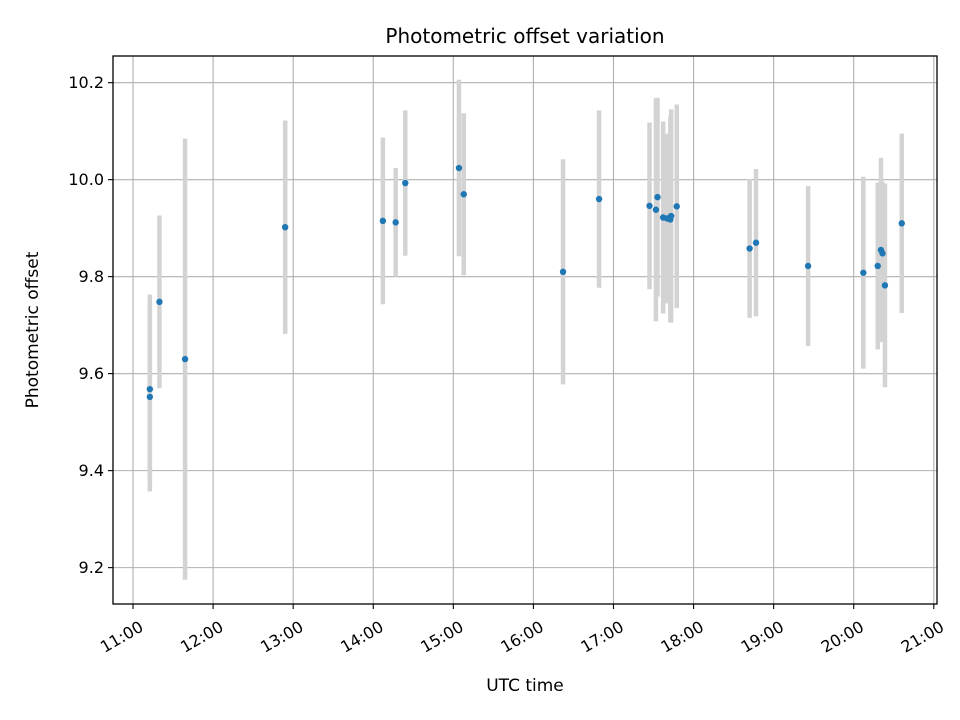 This screenshot has width=960, height=720. Describe the element at coordinates (86, 179) in the screenshot. I see `y-tick-label: 10.0` at that location.